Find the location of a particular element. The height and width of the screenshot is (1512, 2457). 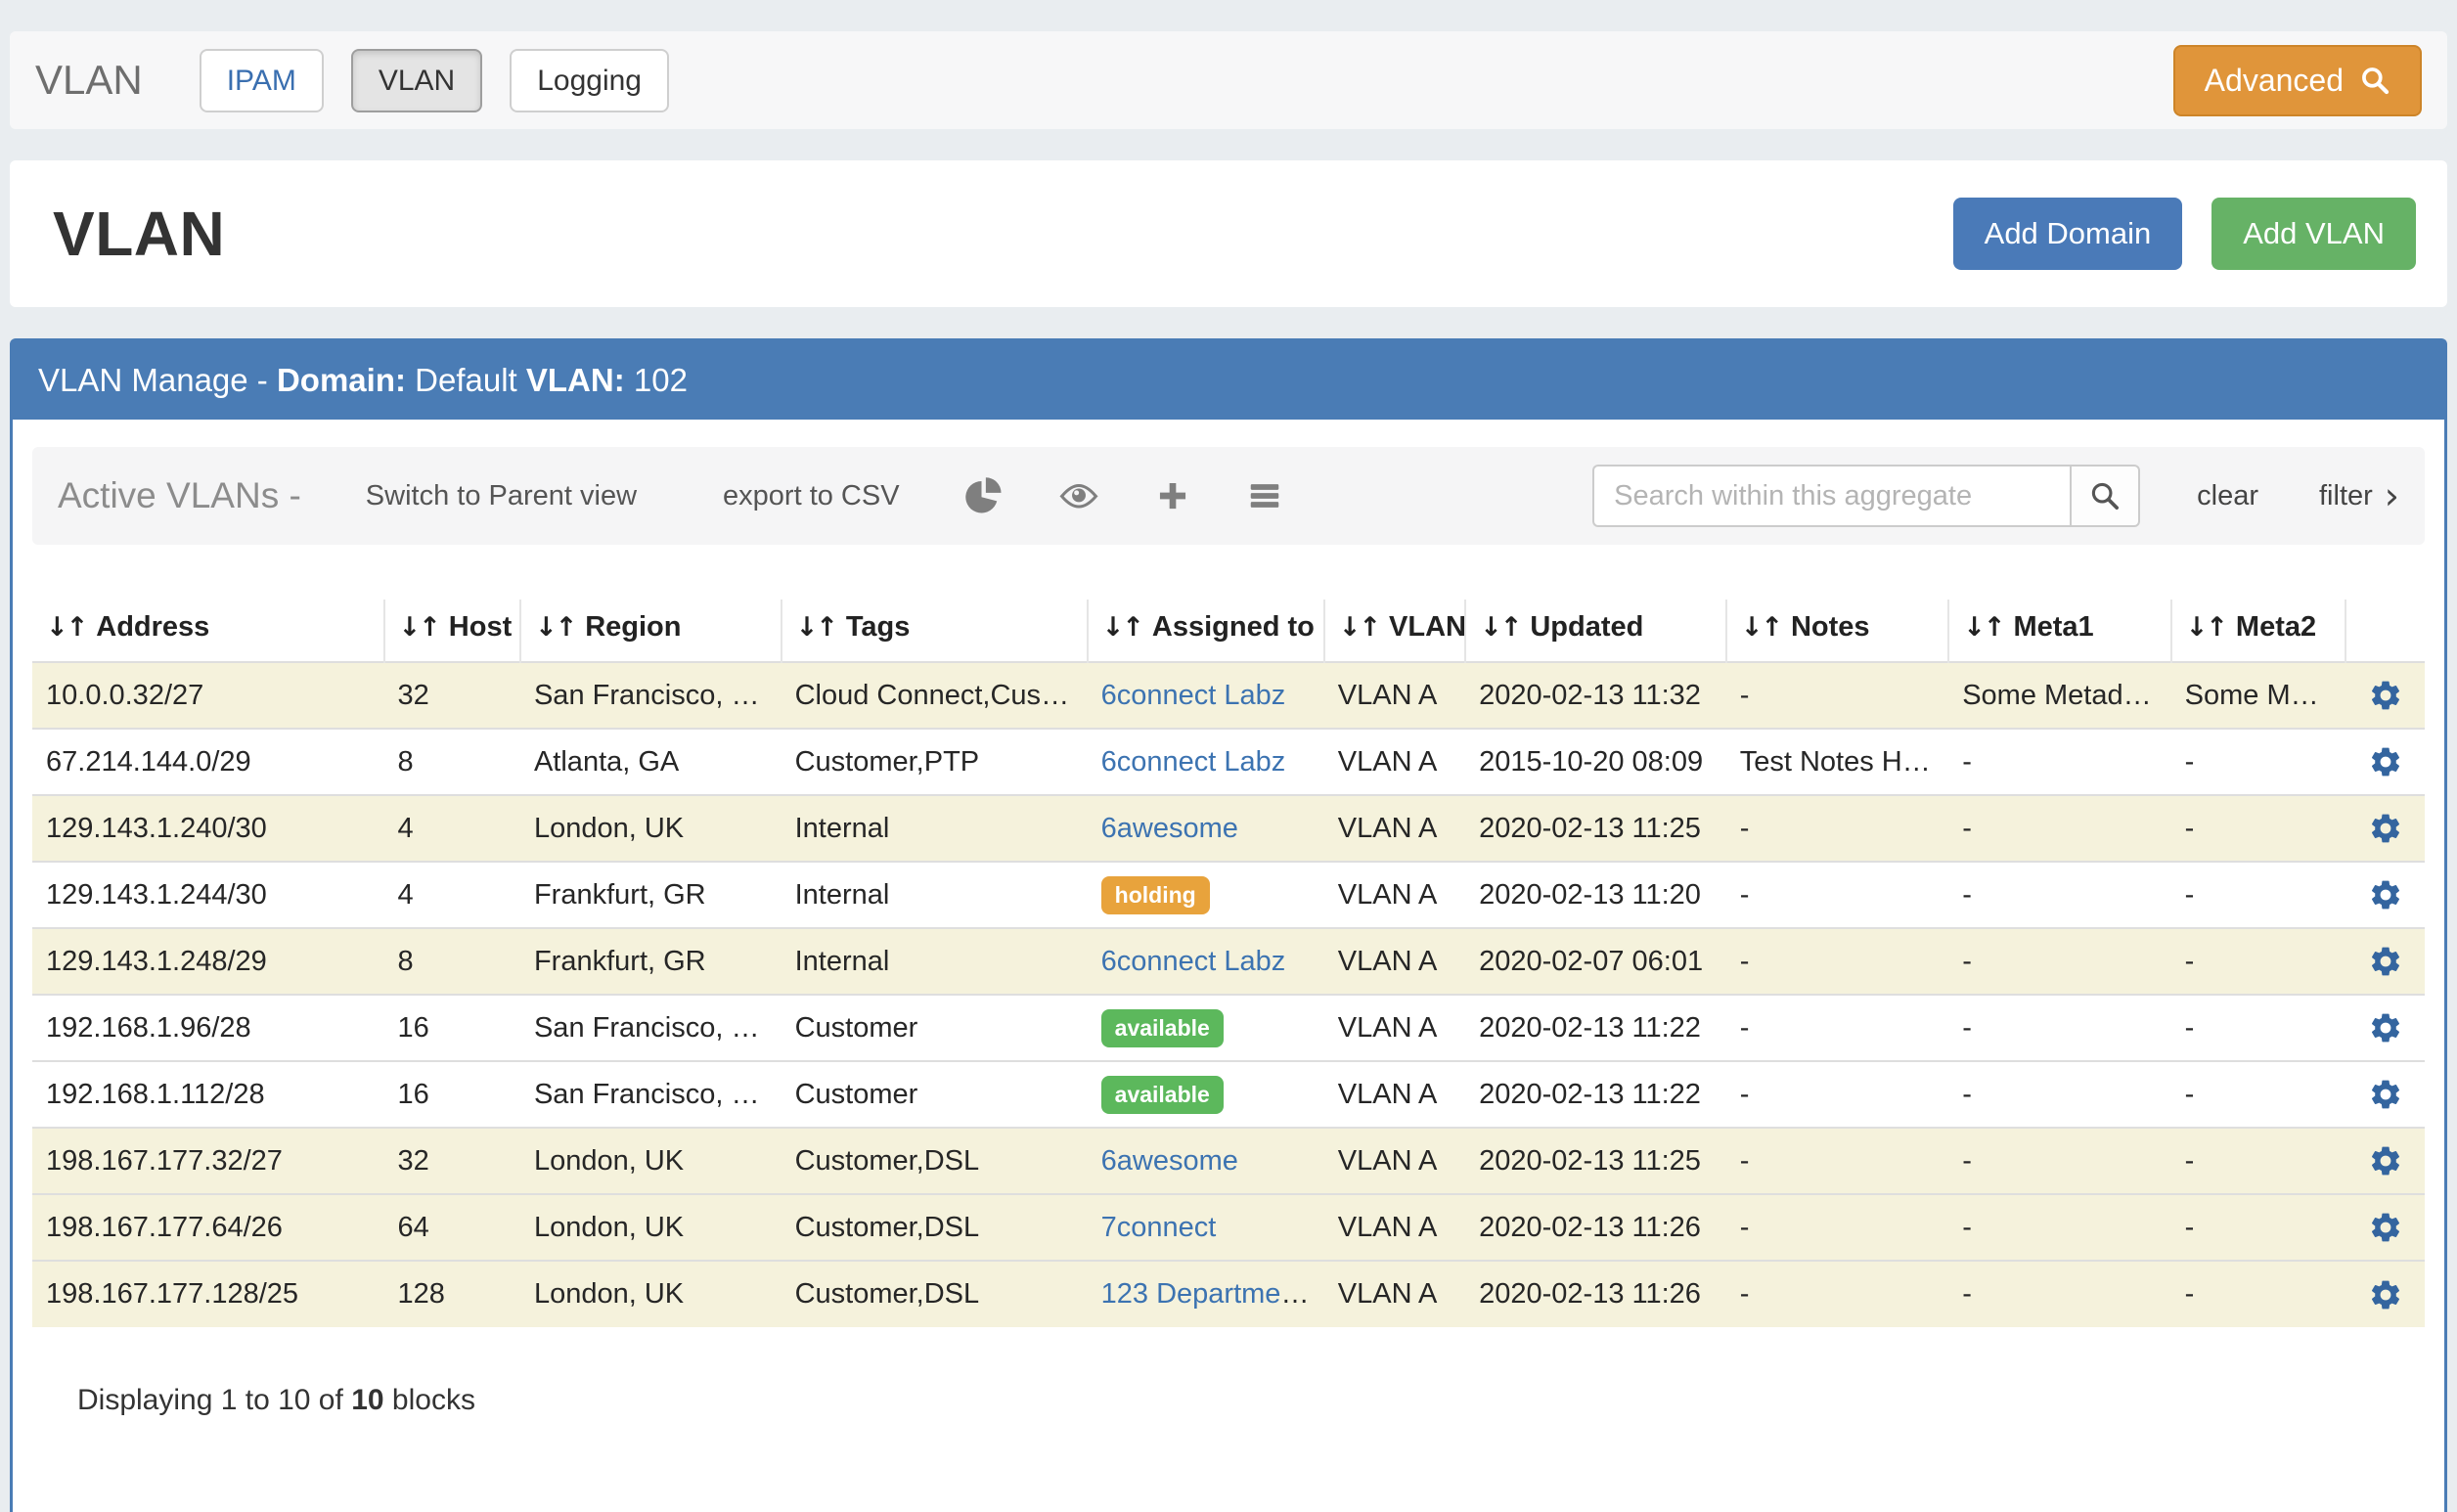

col-header-vlan: ↓↑ VLAN is located at coordinates (1395, 631).